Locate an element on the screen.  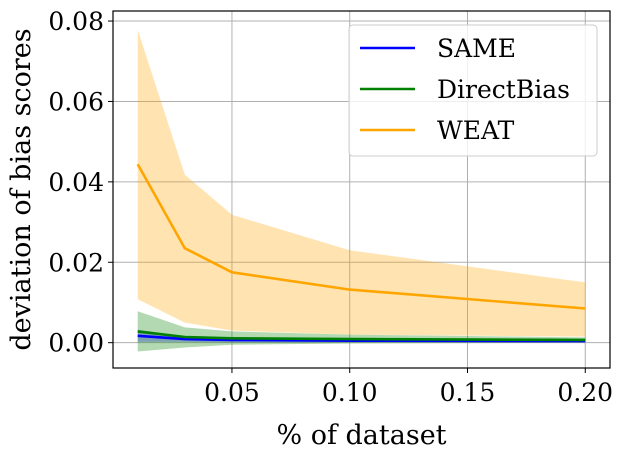
directbias-line is located at coordinates (361, 336).